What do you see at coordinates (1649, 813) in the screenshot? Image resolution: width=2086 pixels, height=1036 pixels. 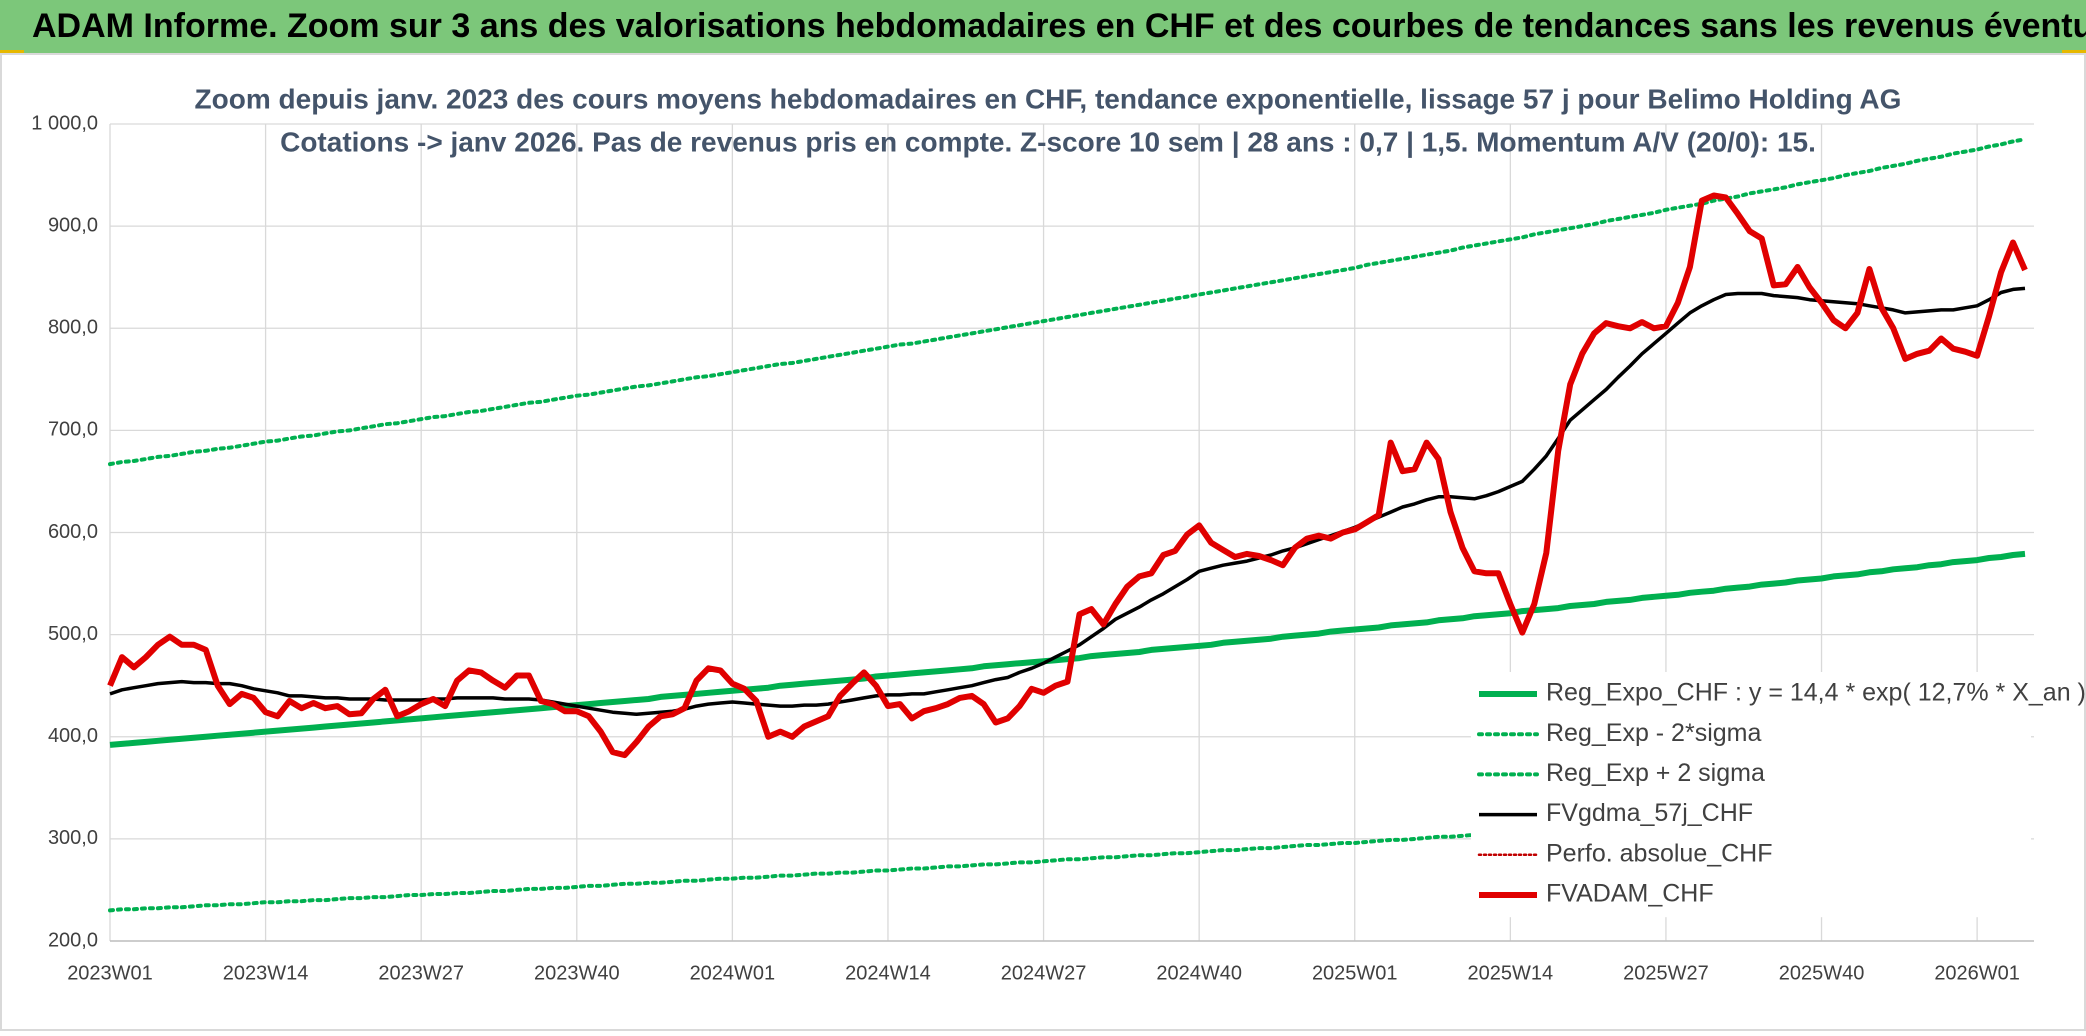 I see `legend-label: FVgdma_57j_CHF` at bounding box center [1649, 813].